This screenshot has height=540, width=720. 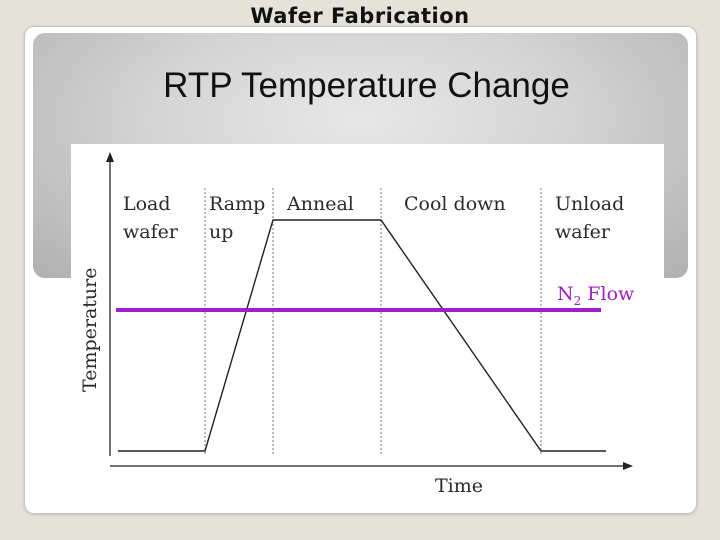 I want to click on x-axis-arrow, so click(x=628, y=466).